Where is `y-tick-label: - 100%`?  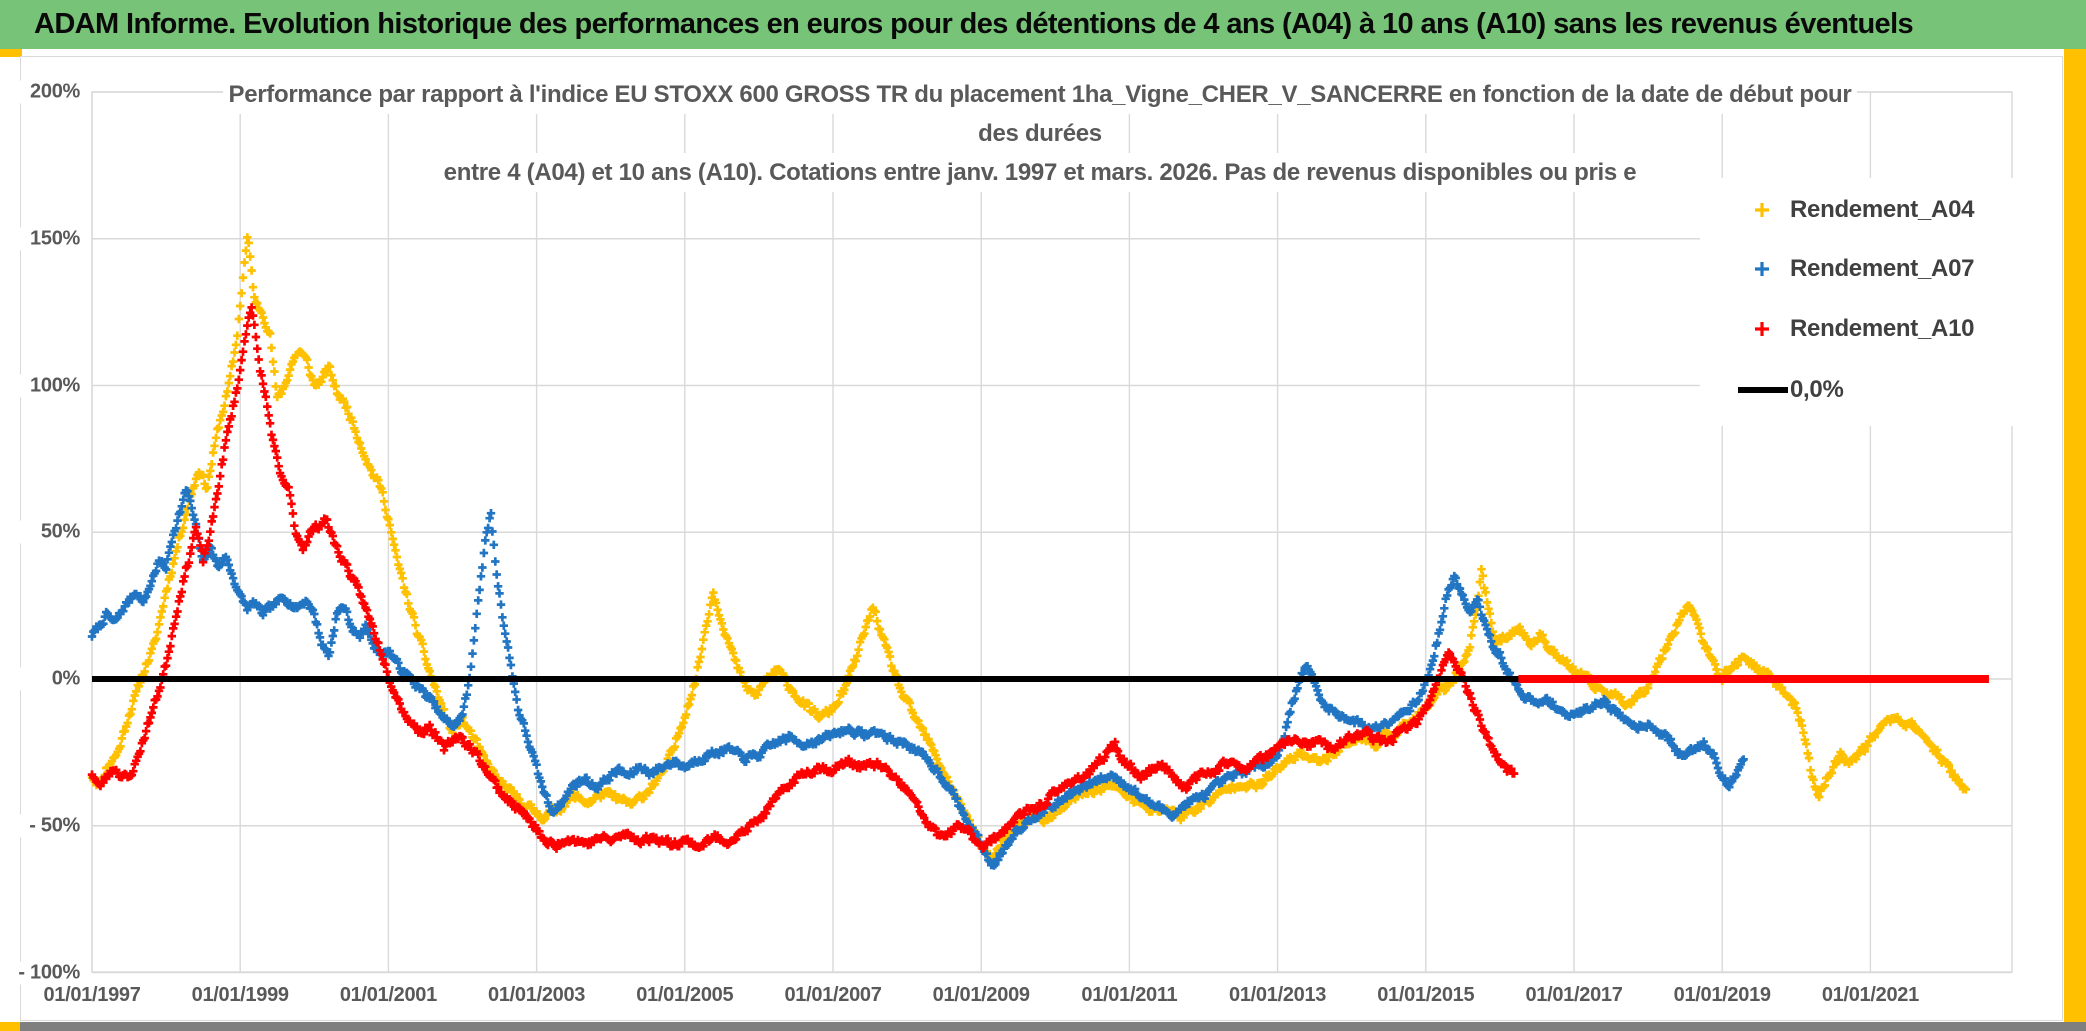
y-tick-label: - 100% is located at coordinates (40, 972).